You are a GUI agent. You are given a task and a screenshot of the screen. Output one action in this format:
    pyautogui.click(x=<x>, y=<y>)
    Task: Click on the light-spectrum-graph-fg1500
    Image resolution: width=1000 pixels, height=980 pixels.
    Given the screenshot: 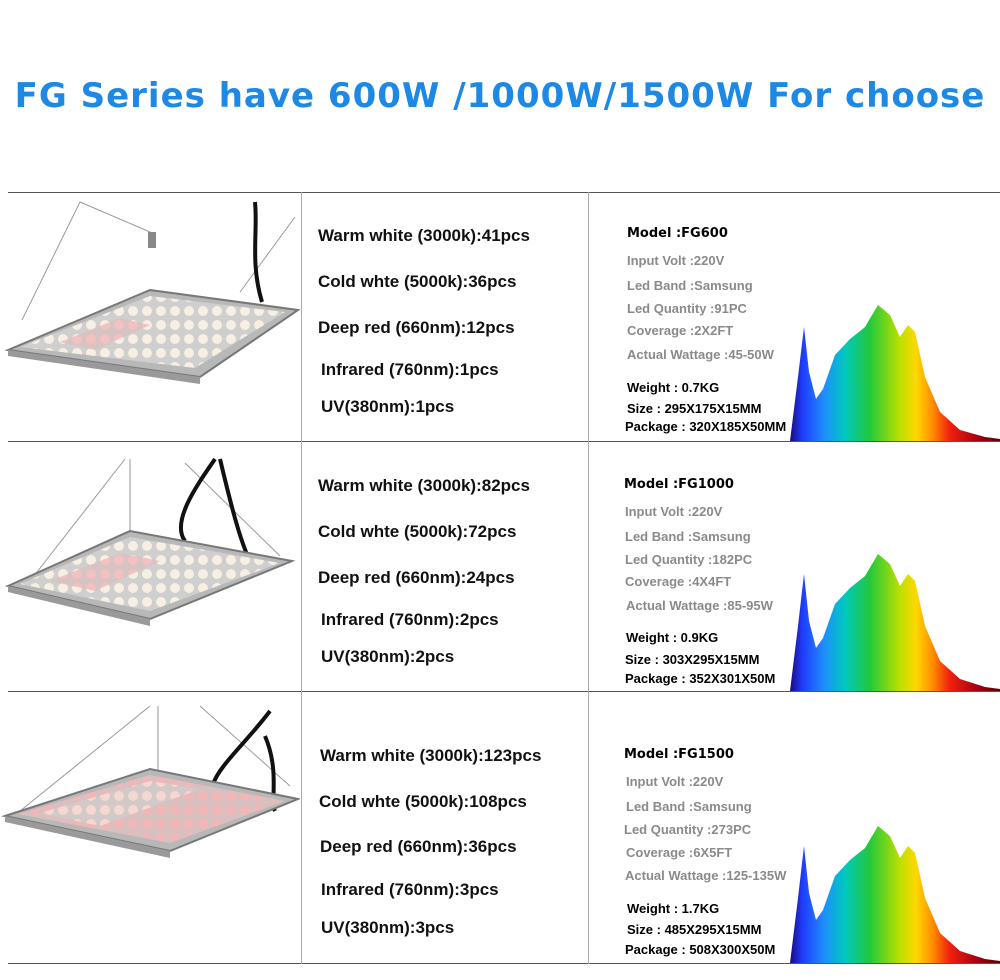 What is the action you would take?
    pyautogui.click(x=895, y=894)
    